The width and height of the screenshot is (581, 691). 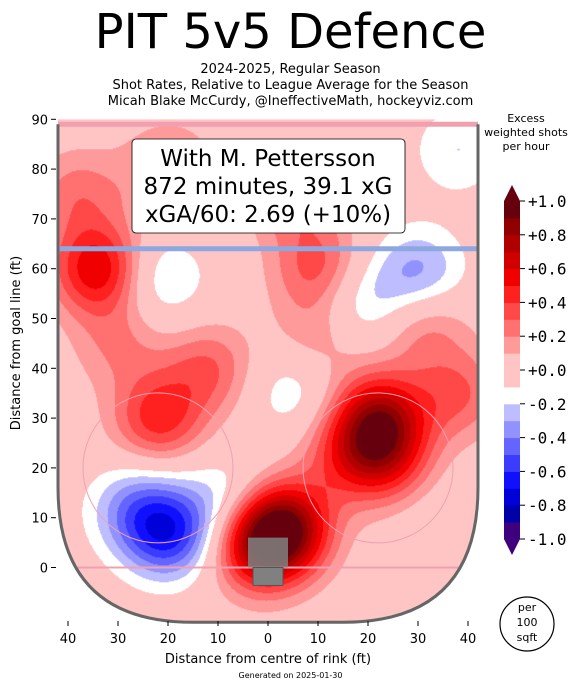 I want to click on unit-badge-line2: 100, so click(x=527, y=622).